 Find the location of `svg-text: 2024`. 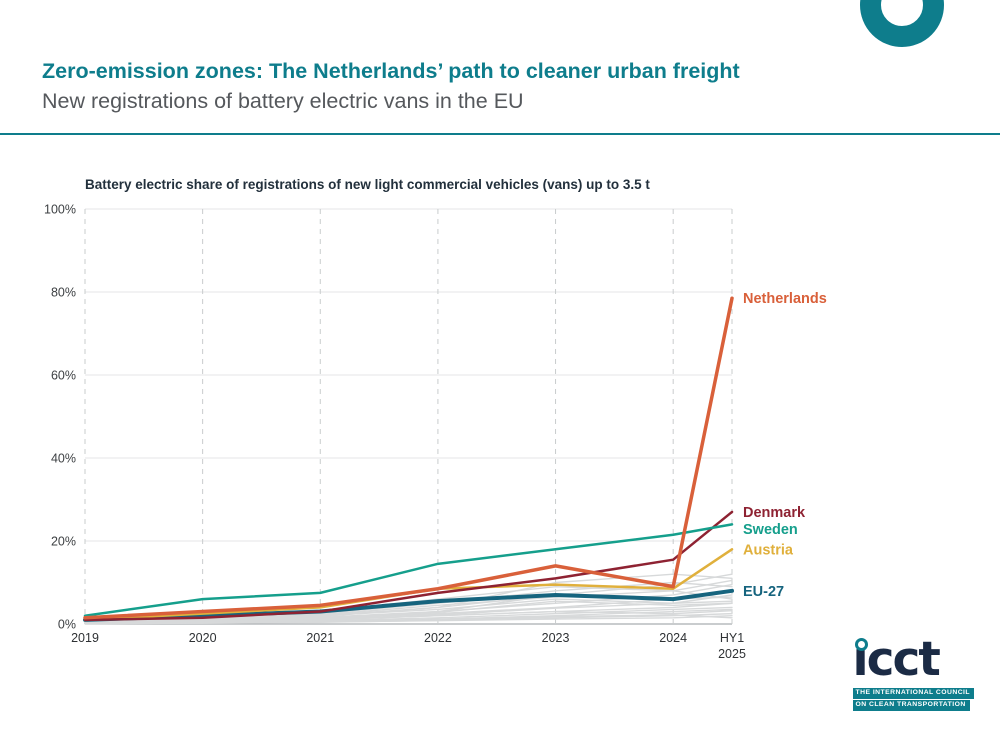

svg-text: 2024 is located at coordinates (673, 638).